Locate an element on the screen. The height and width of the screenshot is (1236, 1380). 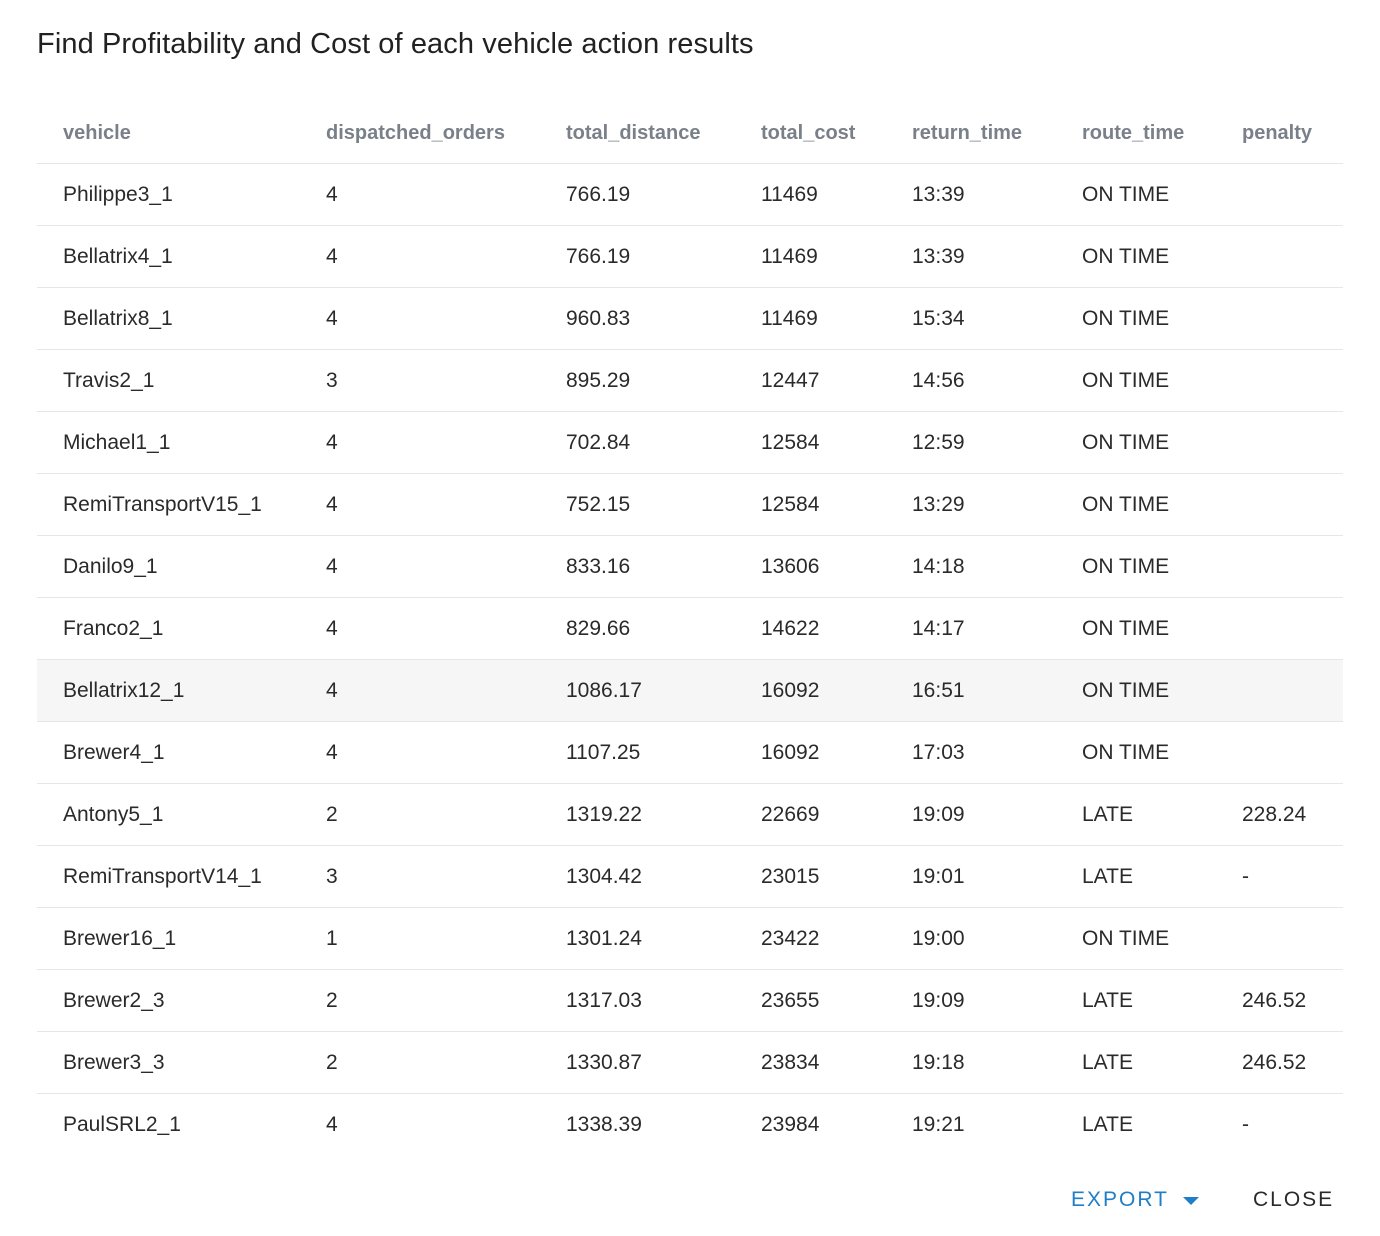
column-header-return-time: return_time is located at coordinates (997, 134).